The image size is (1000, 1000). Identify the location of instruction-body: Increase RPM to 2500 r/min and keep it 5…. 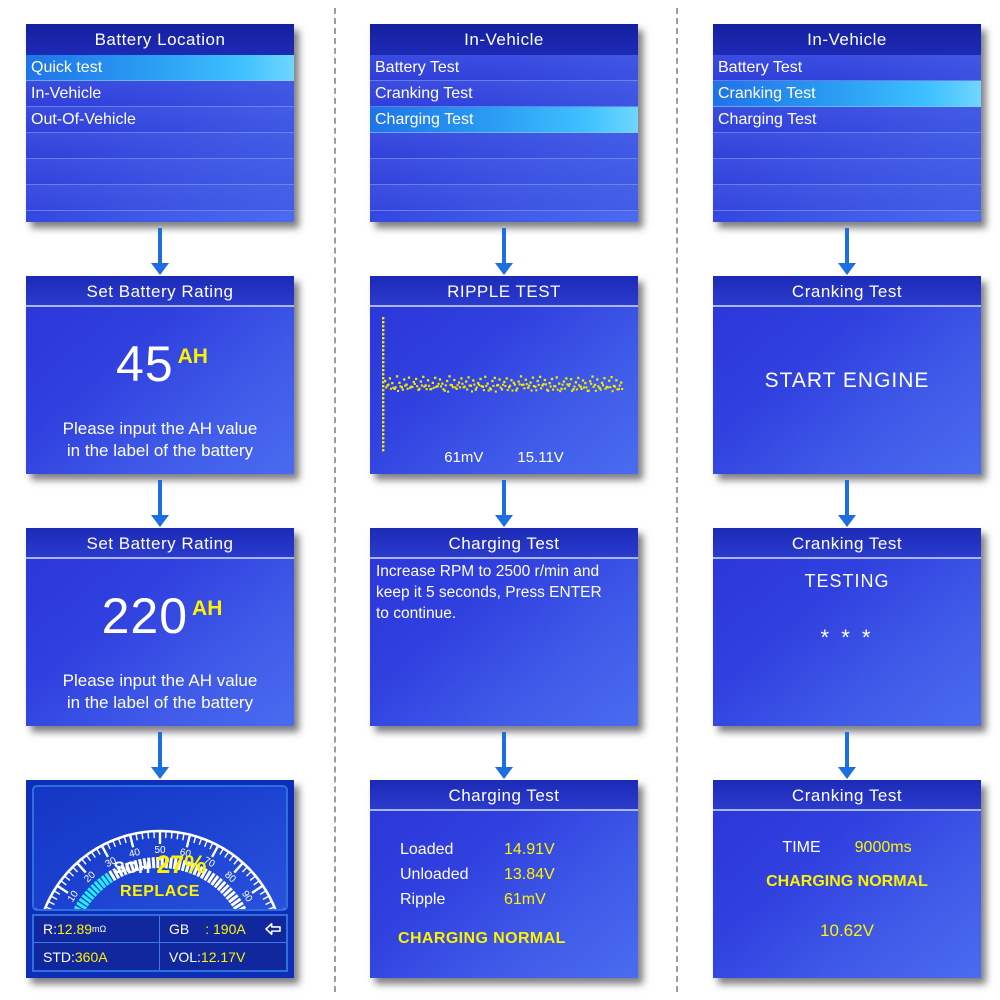
(504, 642).